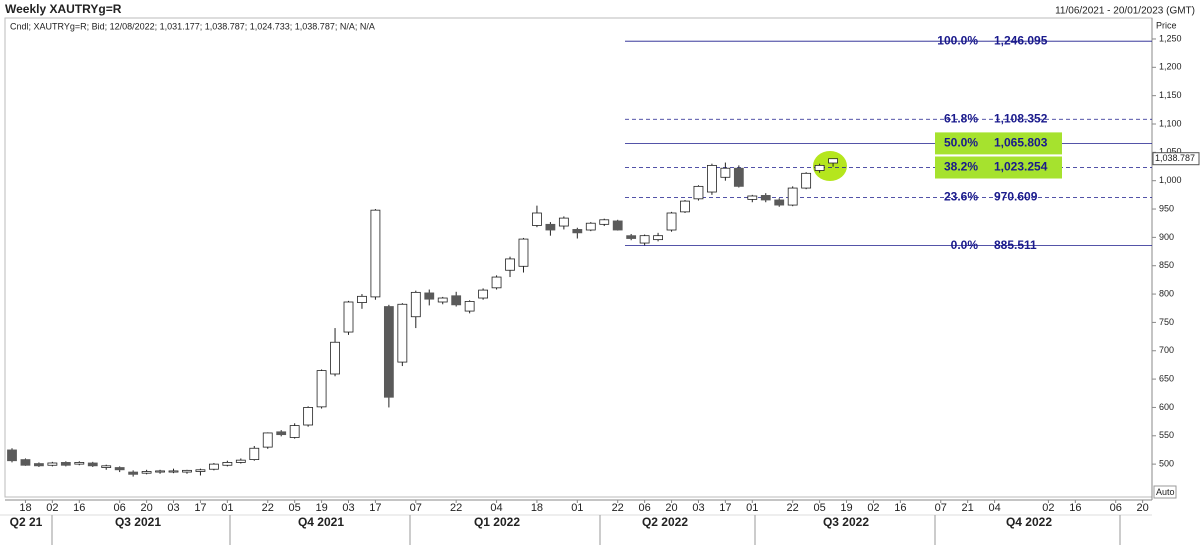 The image size is (1200, 550). What do you see at coordinates (1015, 245) in the screenshot?
I see `fib-value: 885.511` at bounding box center [1015, 245].